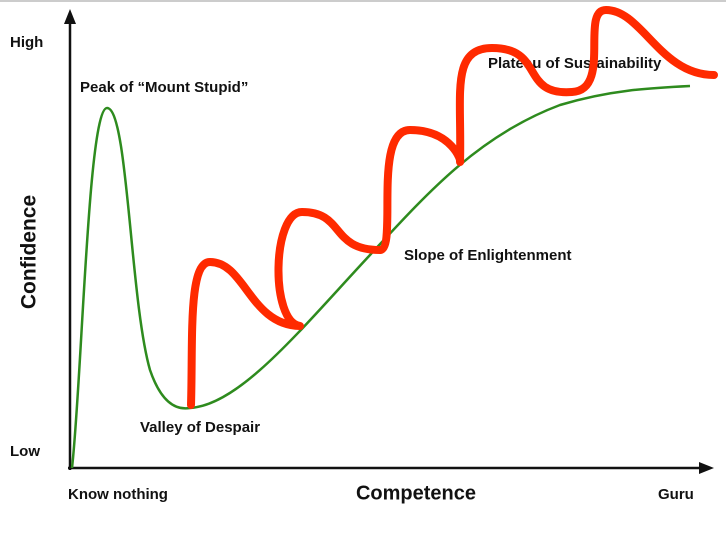 The width and height of the screenshot is (726, 548). What do you see at coordinates (706, 468) in the screenshot?
I see `x-axis-arrow` at bounding box center [706, 468].